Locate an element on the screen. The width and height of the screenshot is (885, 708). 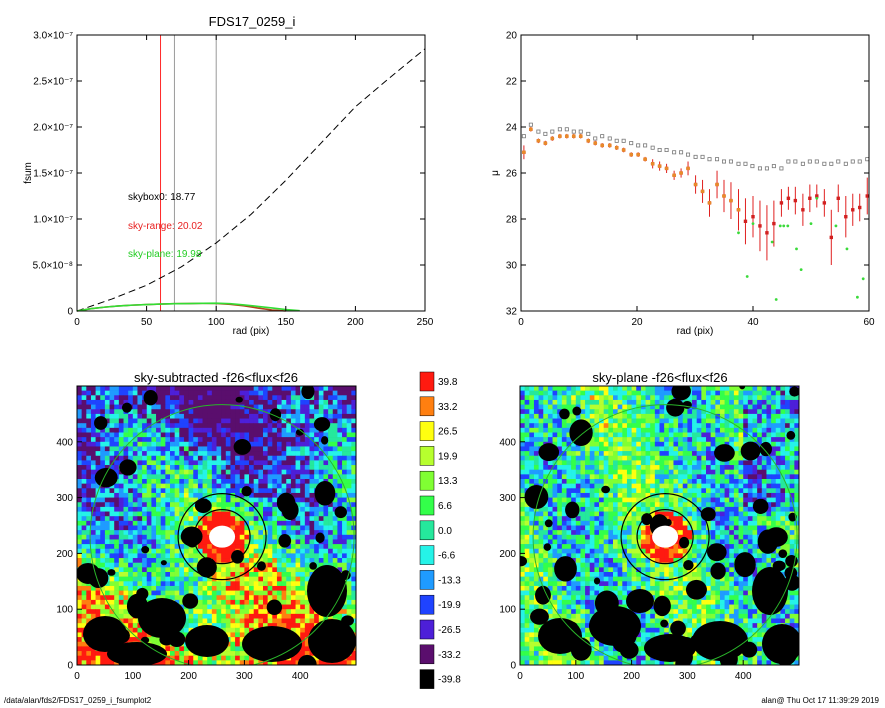
mu-red-point is located at coordinates (760, 226).